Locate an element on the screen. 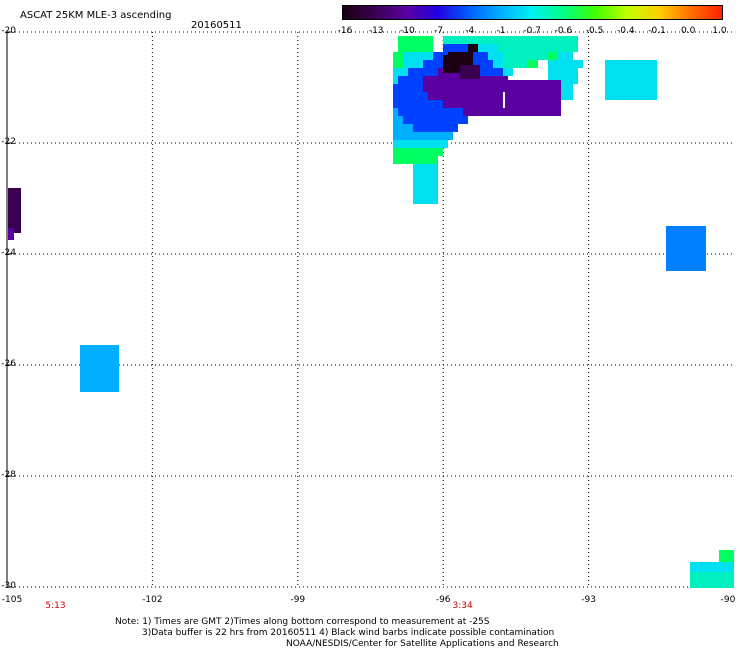 Image resolution: width=740 pixels, height=650 pixels. color-scale-tick-label: -0.1 is located at coordinates (657, 31).